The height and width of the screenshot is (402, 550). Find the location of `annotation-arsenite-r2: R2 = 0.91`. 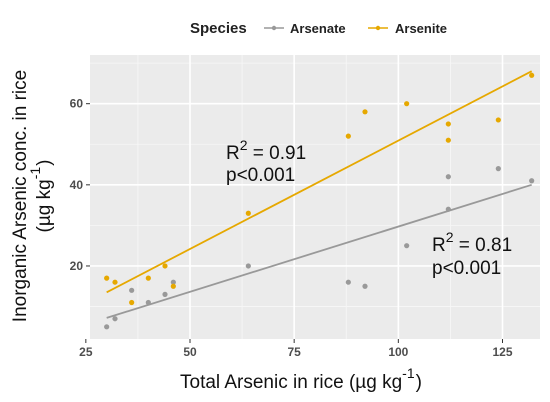

annotation-arsenite-r2: R2 = 0.91 is located at coordinates (266, 150).